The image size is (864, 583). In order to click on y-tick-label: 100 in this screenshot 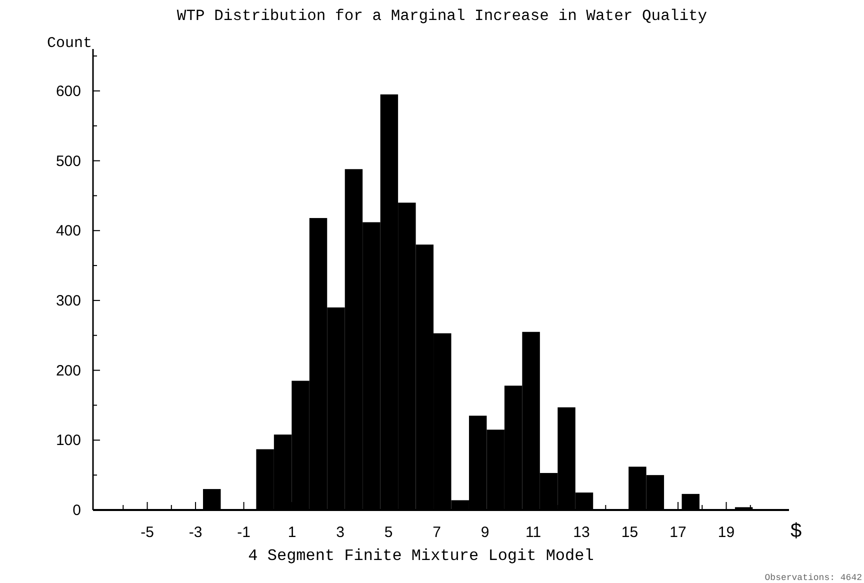, I will do `click(68, 441)`.